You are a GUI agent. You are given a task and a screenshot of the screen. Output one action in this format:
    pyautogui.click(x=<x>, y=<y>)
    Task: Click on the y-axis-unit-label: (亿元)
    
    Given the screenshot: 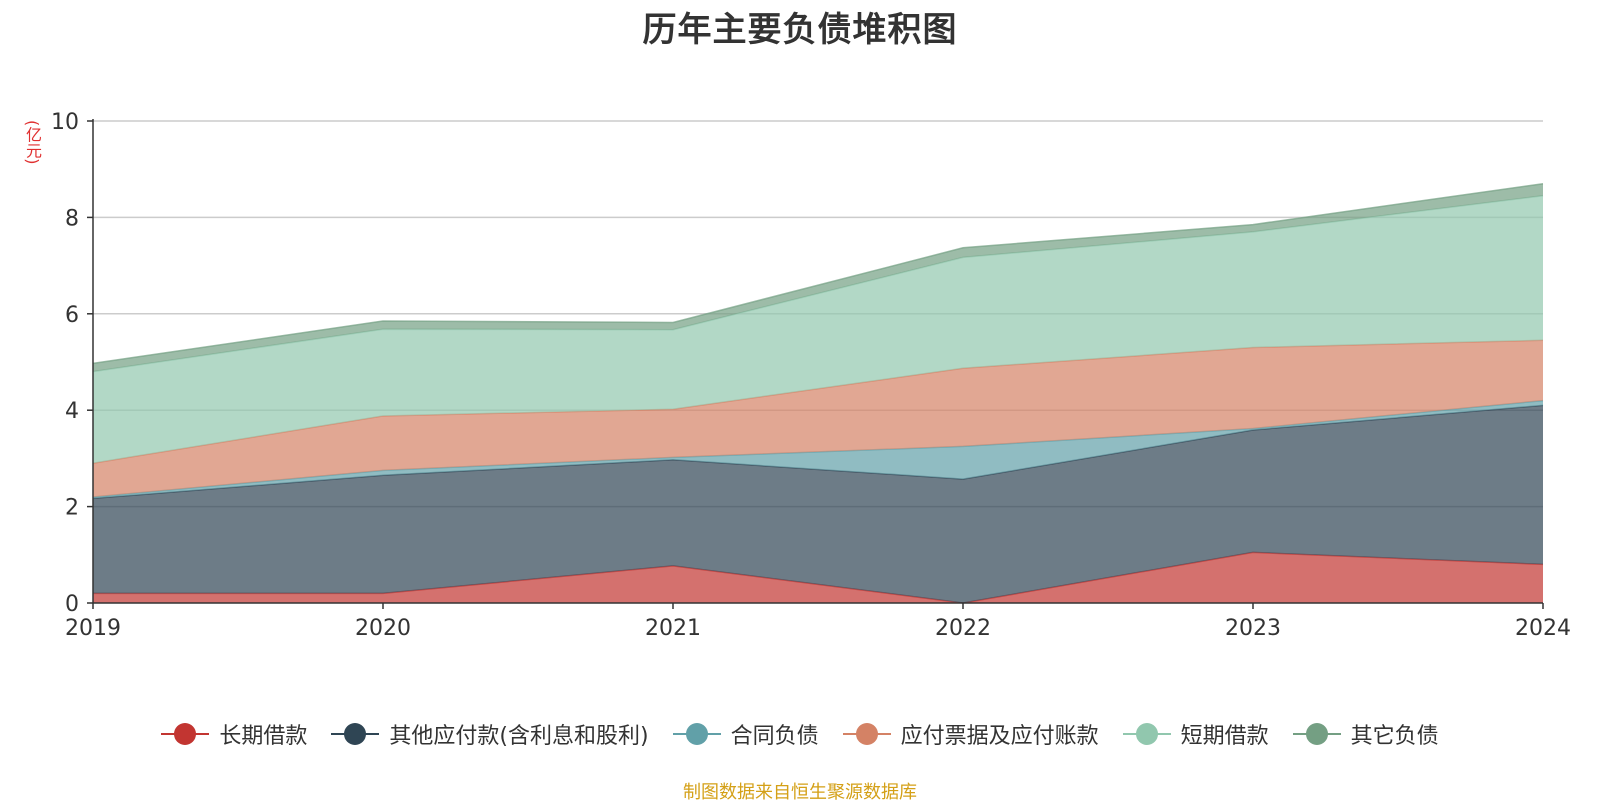 What is the action you would take?
    pyautogui.click(x=32, y=142)
    